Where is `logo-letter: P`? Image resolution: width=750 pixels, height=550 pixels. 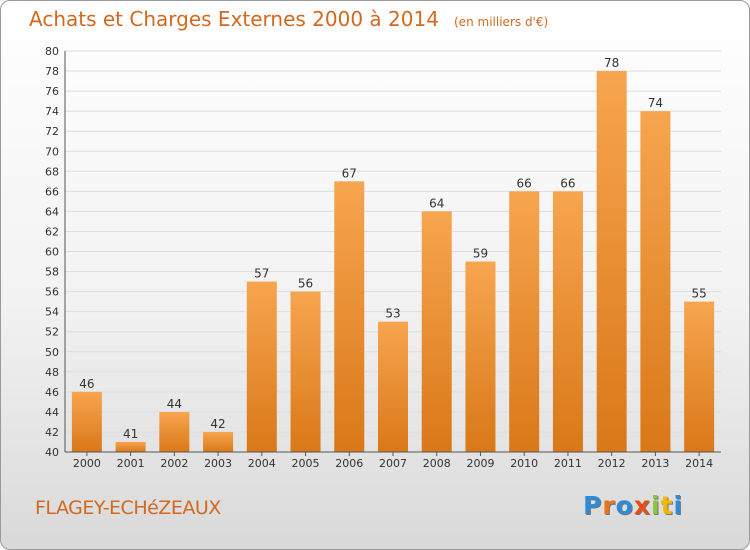
logo-letter: P is located at coordinates (593, 505).